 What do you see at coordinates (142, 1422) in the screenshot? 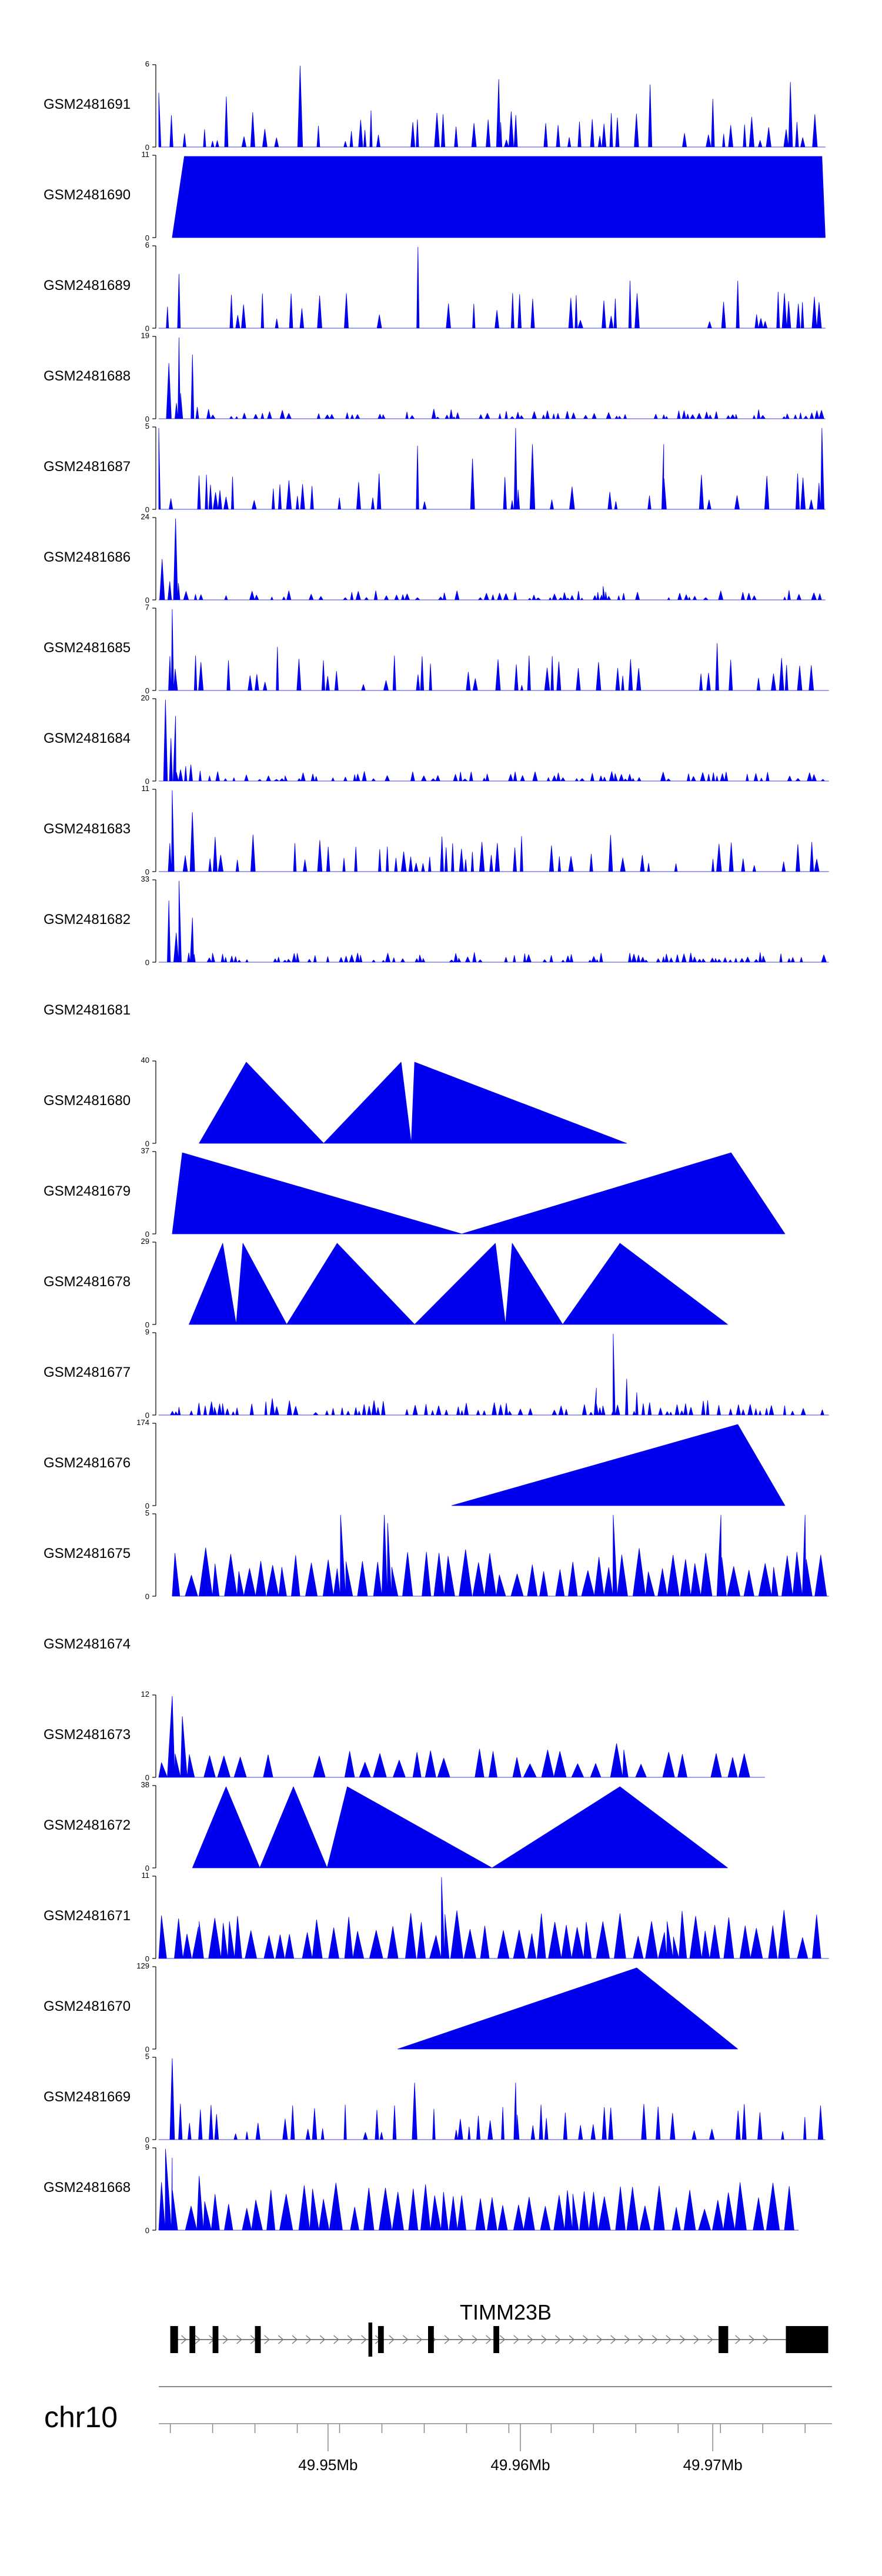
I see `y-tick-label-max: 174` at bounding box center [142, 1422].